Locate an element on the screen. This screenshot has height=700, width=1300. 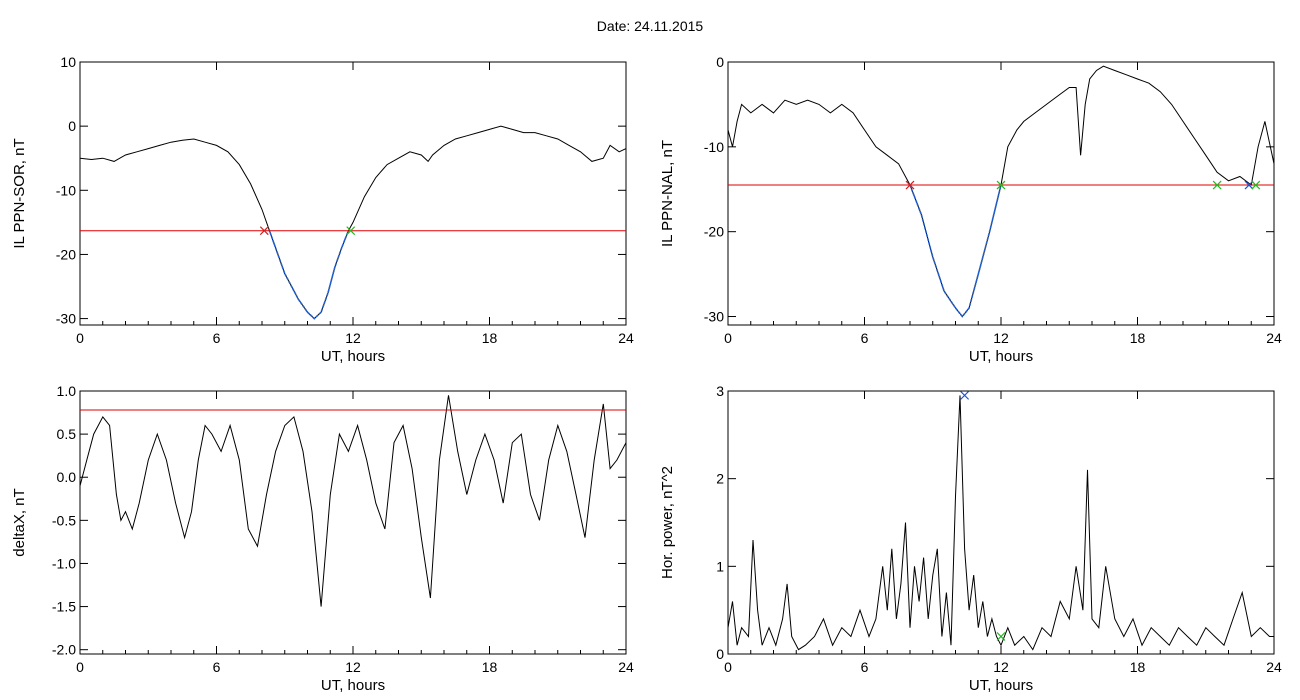
y-tick-label: 10 is located at coordinates (68, 62).